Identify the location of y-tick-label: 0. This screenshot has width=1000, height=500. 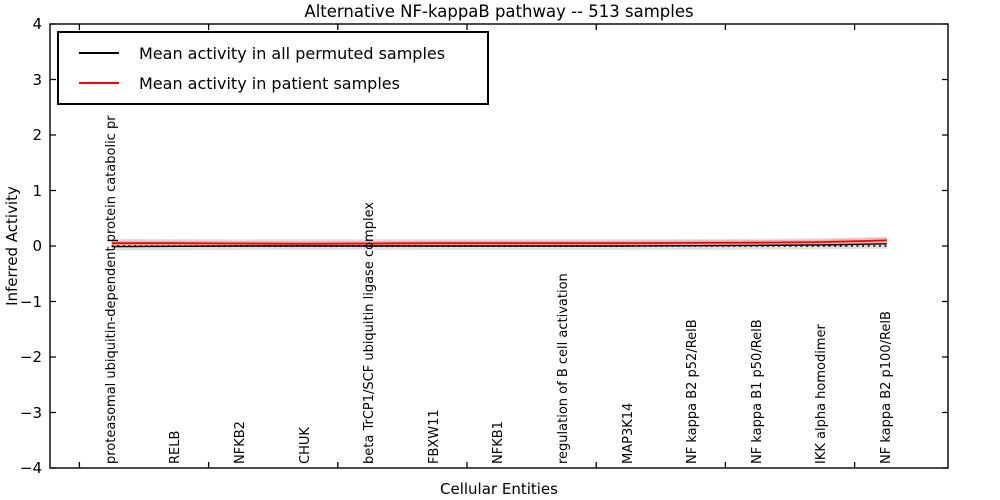
(37, 246).